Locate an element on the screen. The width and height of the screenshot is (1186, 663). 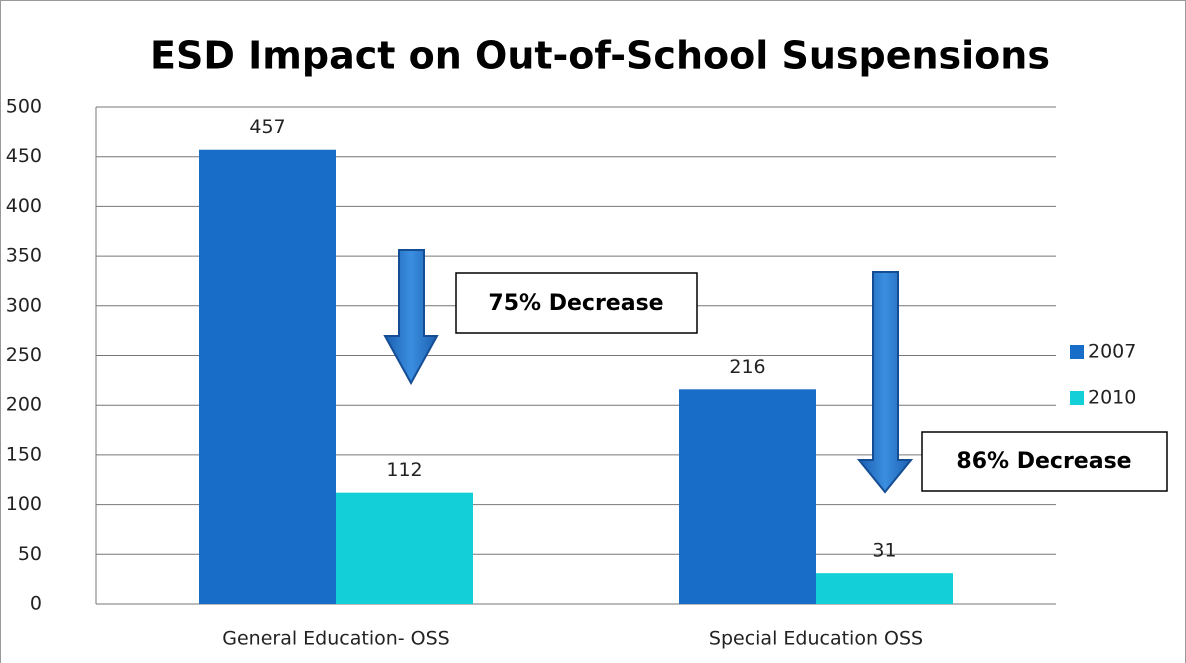
y-tick-label: 400 is located at coordinates (24, 206).